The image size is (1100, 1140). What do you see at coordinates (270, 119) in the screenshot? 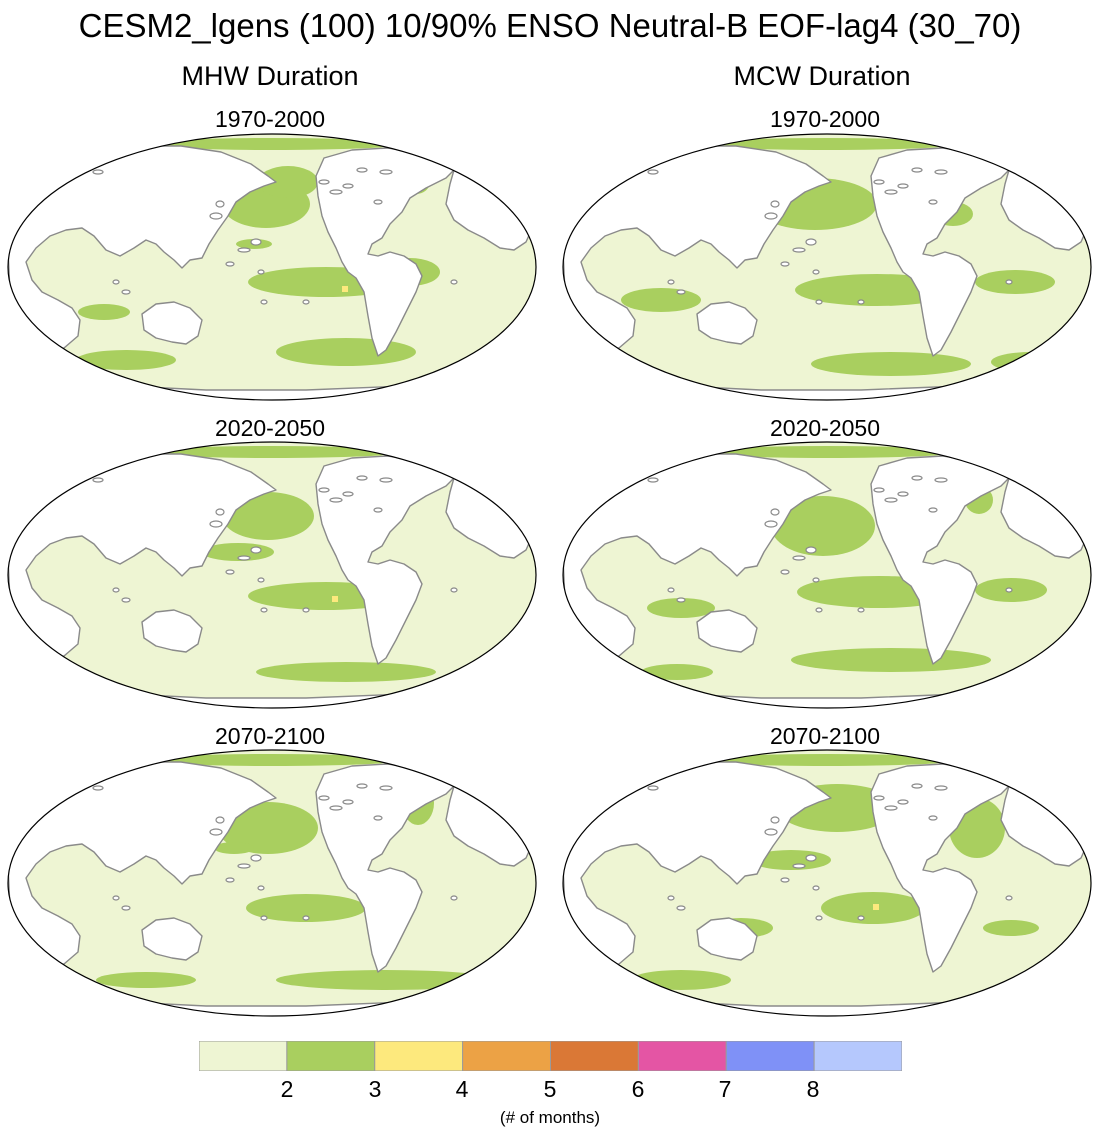
I see `panel-title-mhw-1970: 1970-2000` at bounding box center [270, 119].